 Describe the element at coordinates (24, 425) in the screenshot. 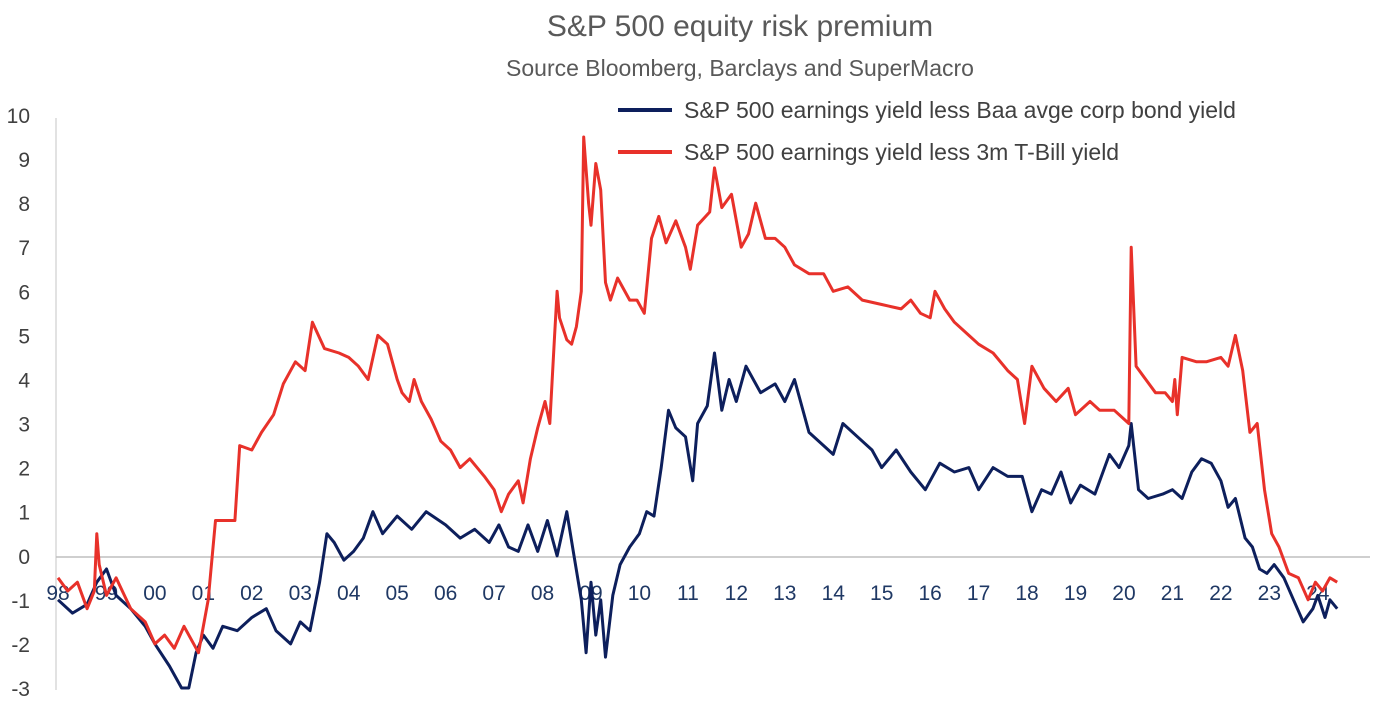

I see `y-tick-label: 3` at that location.